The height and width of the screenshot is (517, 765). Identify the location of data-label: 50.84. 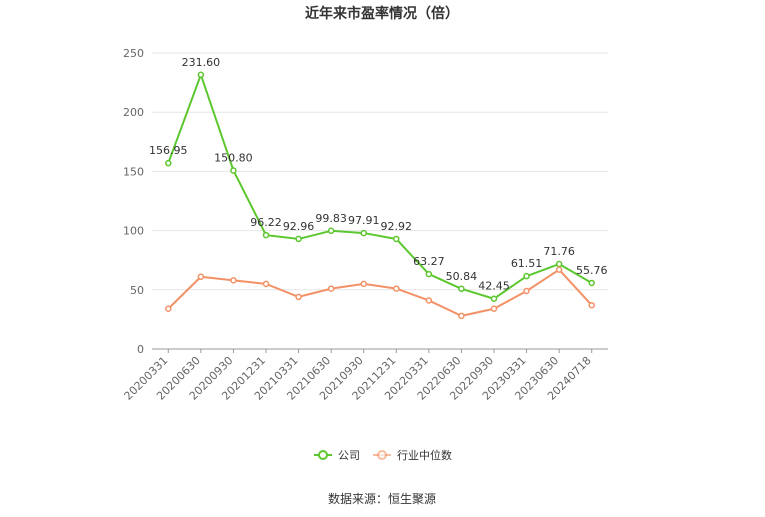
(462, 276).